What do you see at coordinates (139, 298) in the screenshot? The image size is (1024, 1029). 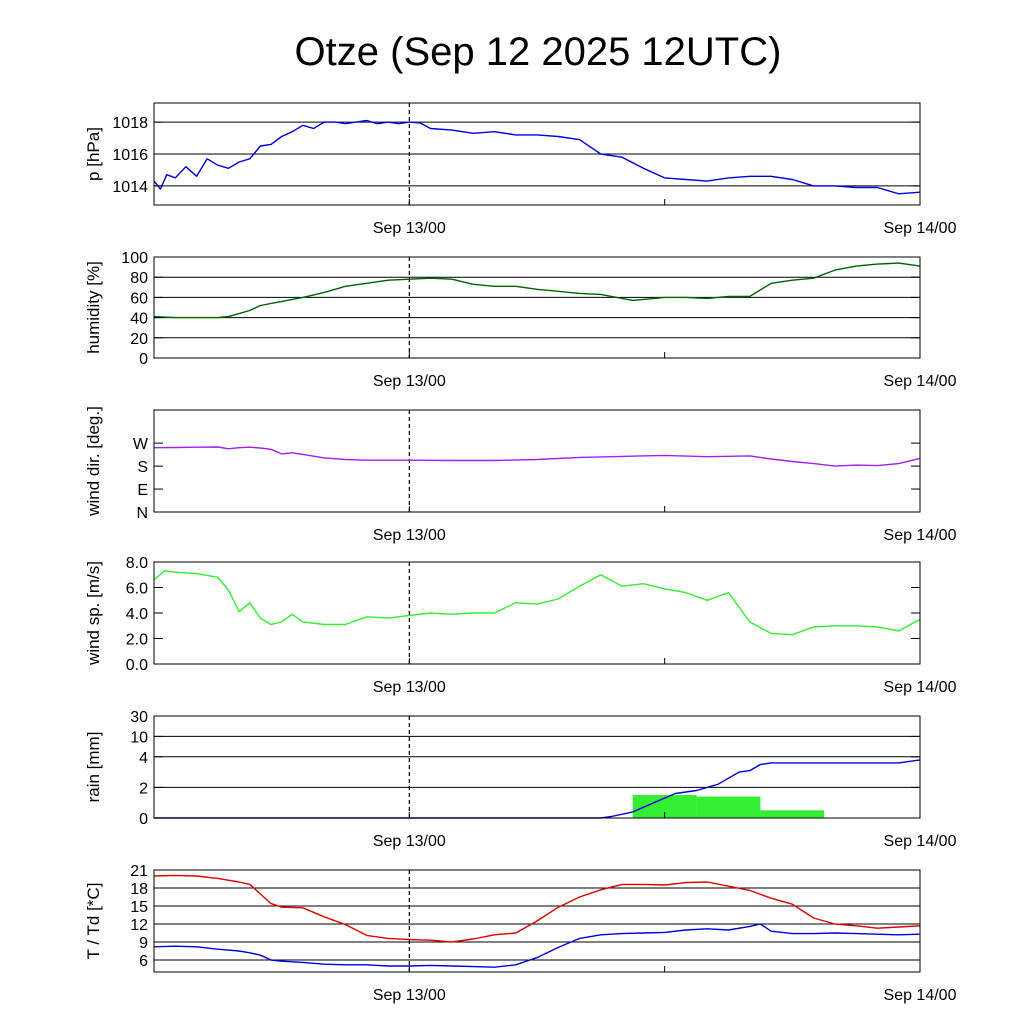 I see `y-tick-label: 60` at bounding box center [139, 298].